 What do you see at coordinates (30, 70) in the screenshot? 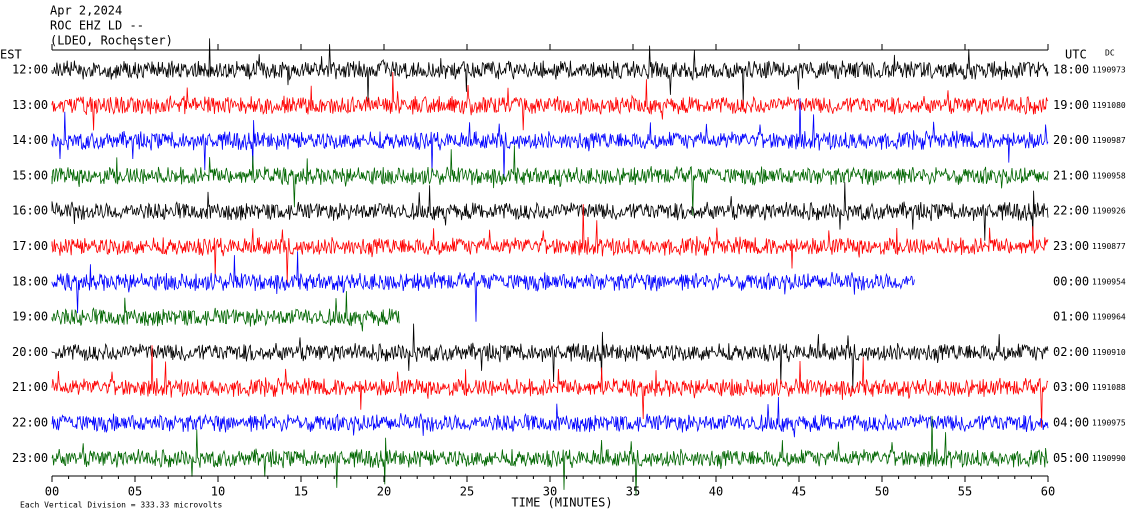
I see `est-label: 12:00` at bounding box center [30, 70].